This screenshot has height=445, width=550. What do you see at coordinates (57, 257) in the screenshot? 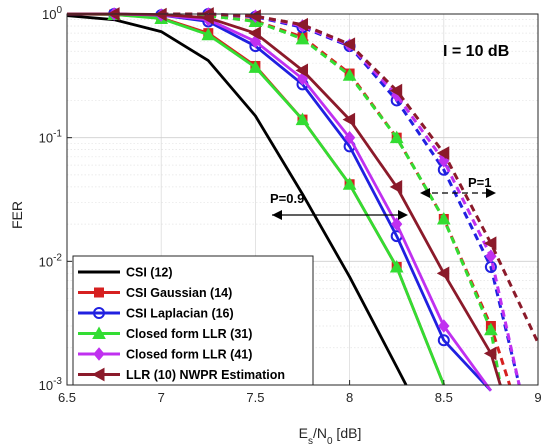
I see `y-tick-exponent: -2` at bounding box center [57, 257].